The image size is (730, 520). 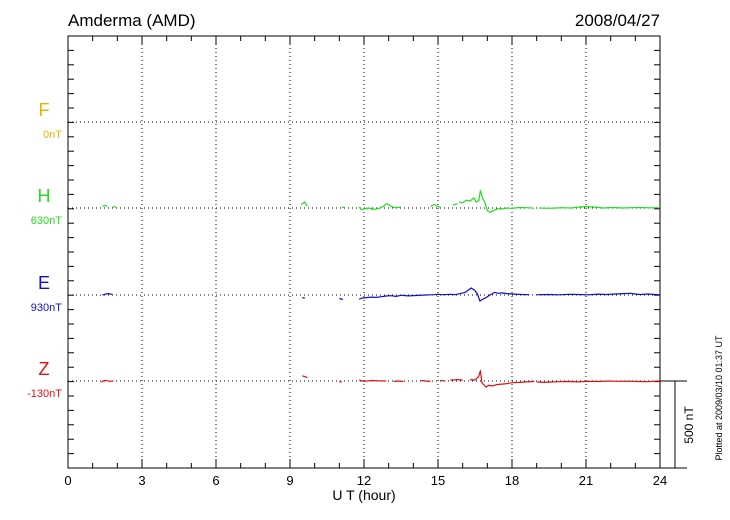 What do you see at coordinates (438, 480) in the screenshot?
I see `x-tick-label-15: 15` at bounding box center [438, 480].